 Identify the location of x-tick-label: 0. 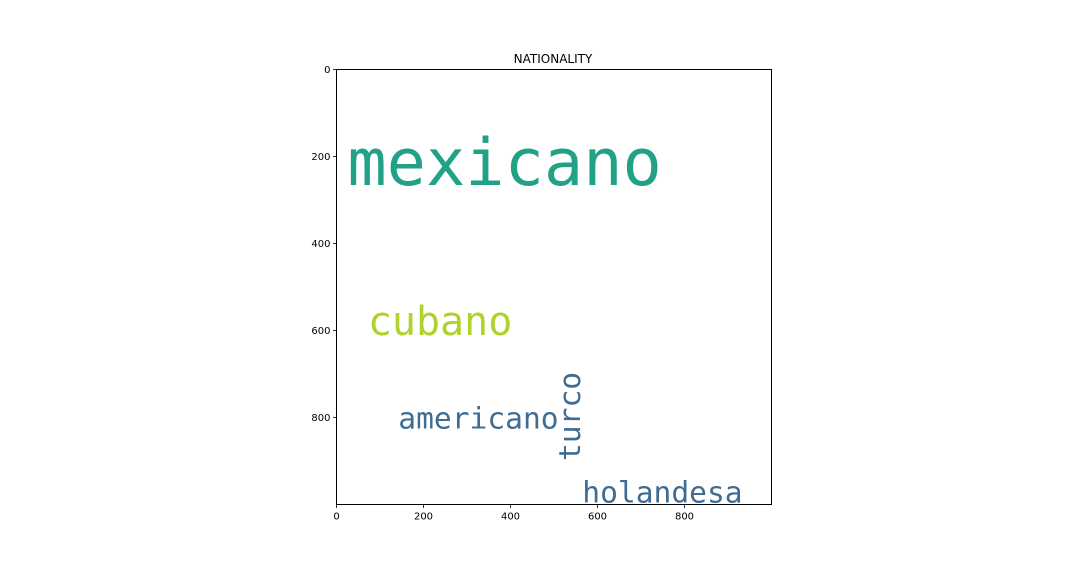
(336, 517).